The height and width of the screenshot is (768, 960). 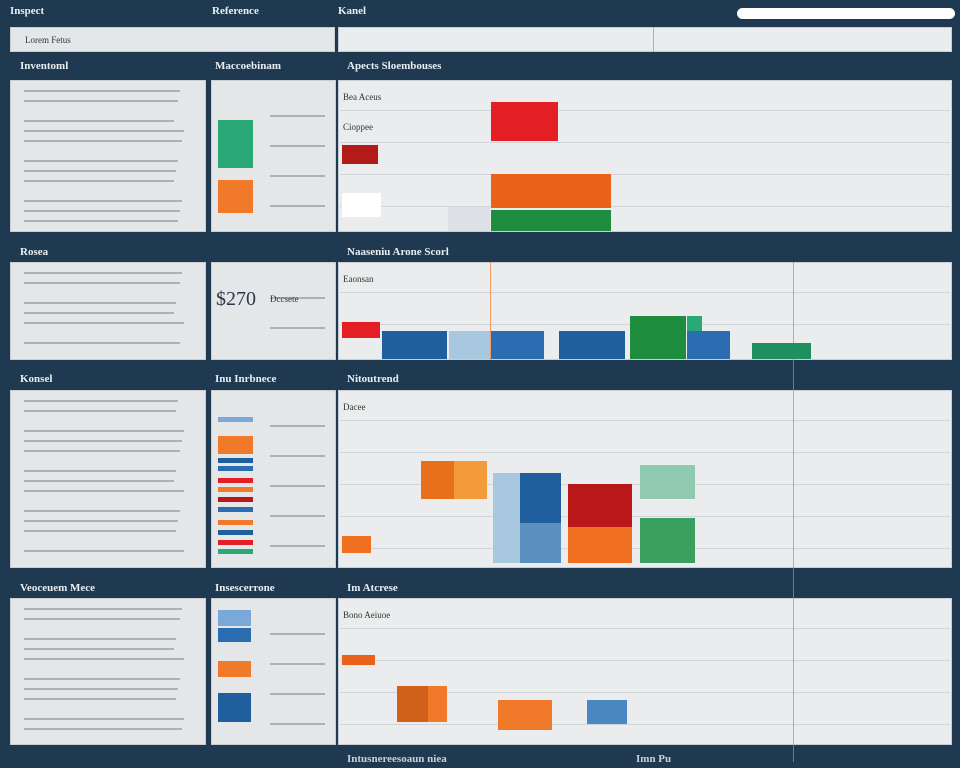 What do you see at coordinates (373, 379) in the screenshot?
I see `chart-title: Nitoutrend` at bounding box center [373, 379].